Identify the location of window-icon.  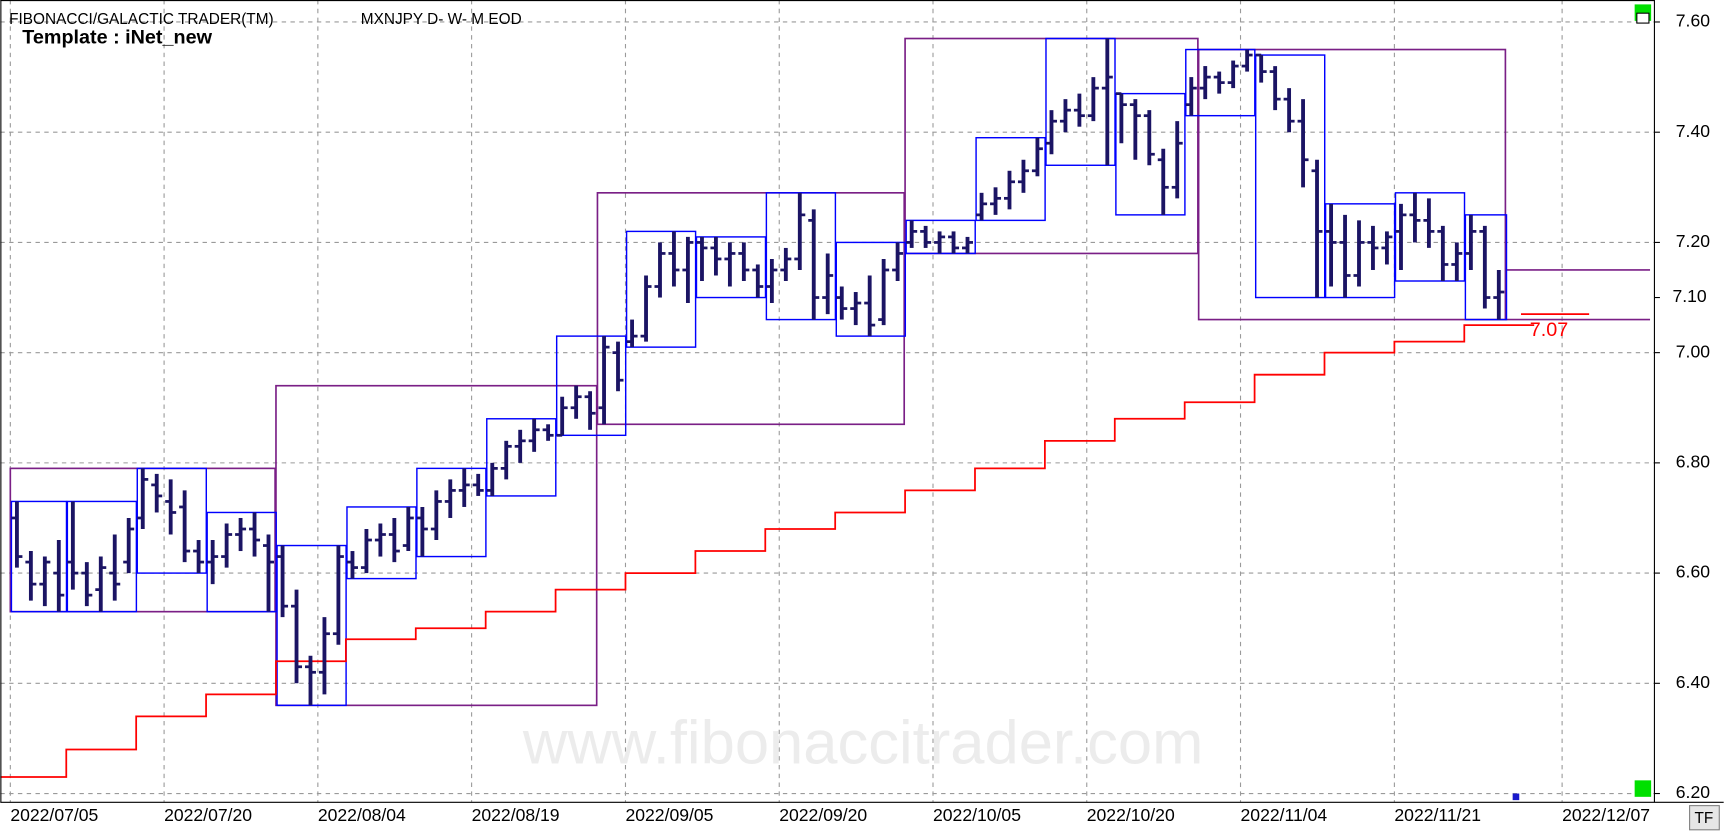
(1643, 18).